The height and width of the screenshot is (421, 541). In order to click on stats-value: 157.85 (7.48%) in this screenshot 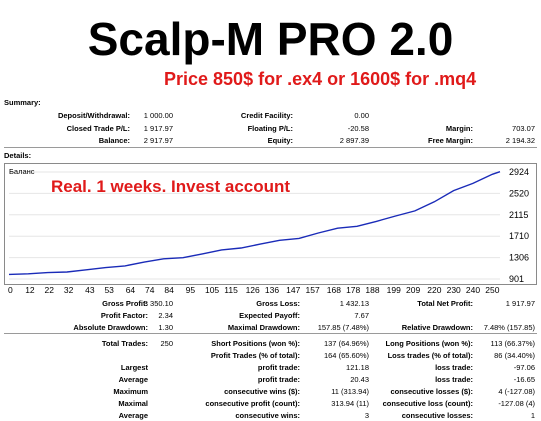, I will do `click(343, 327)`.